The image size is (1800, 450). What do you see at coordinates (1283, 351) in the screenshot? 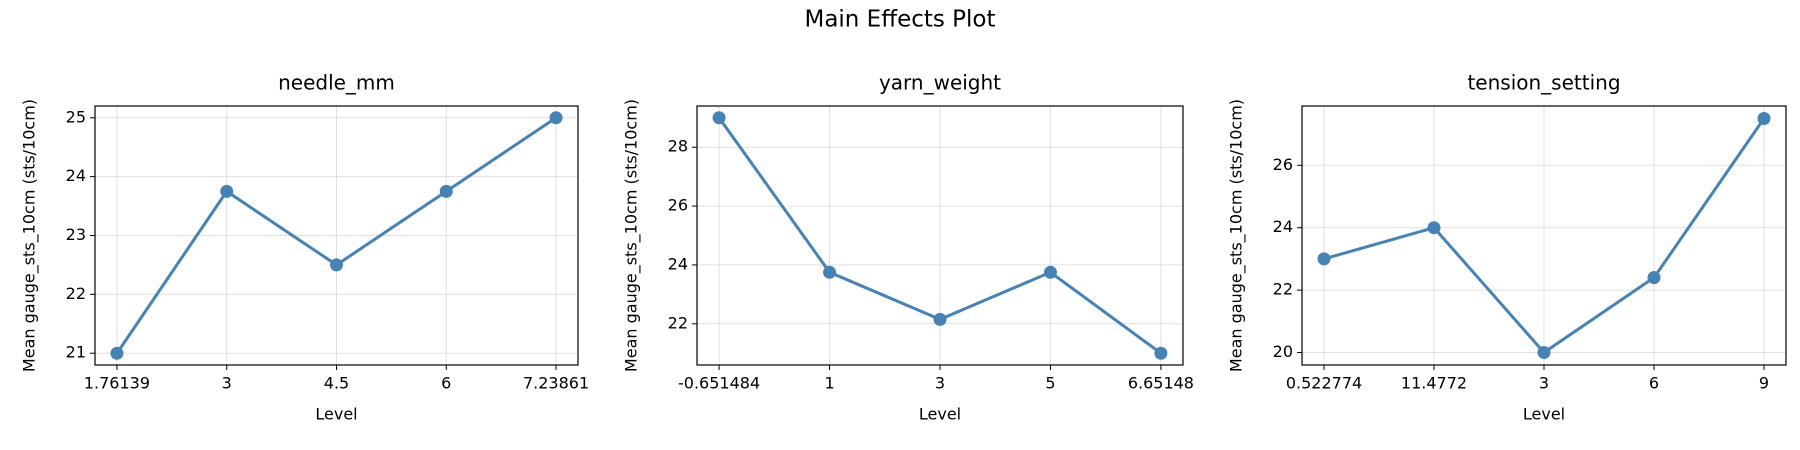
I see `y-tick-label: 20` at bounding box center [1283, 351].